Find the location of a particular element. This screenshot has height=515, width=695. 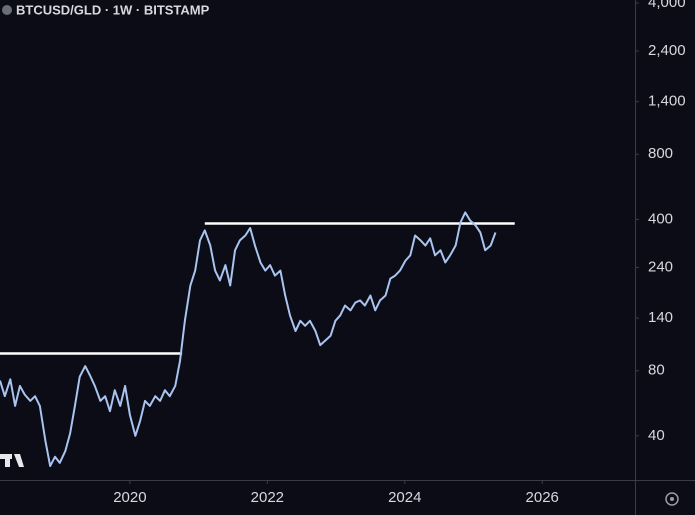

y-tick-label: 2,400 is located at coordinates (667, 50).